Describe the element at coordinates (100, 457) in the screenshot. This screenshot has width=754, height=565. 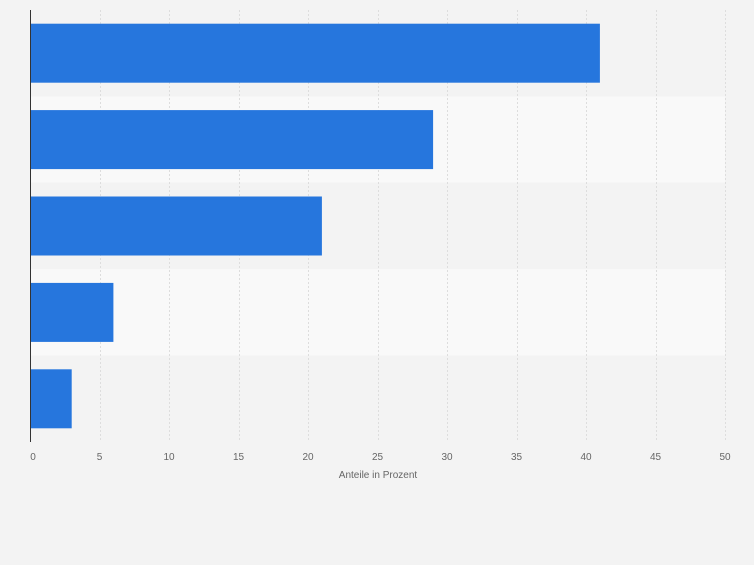
I see `x-tick-label: 5` at that location.